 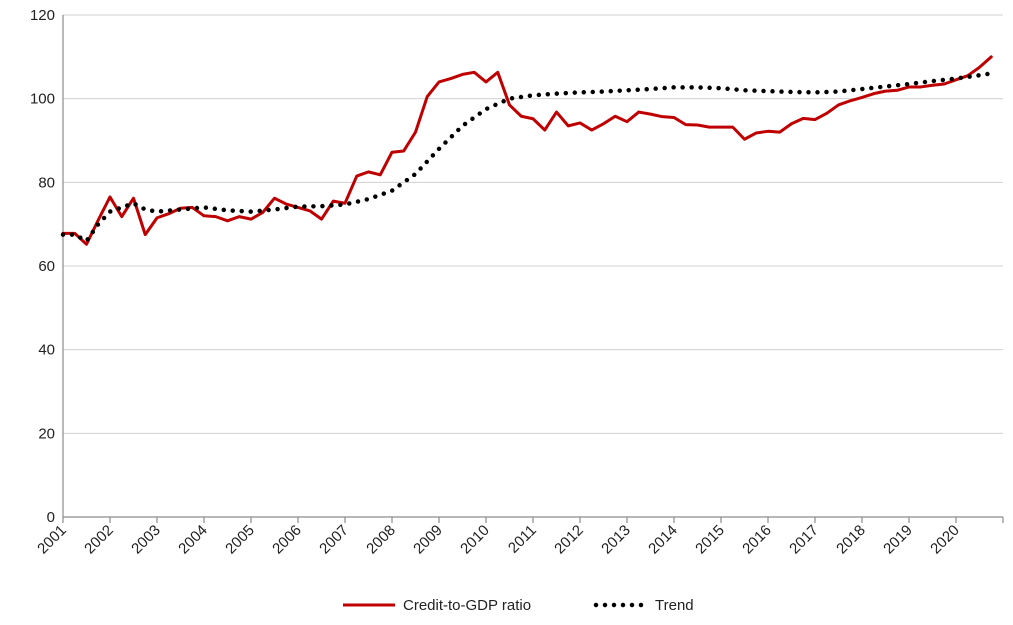 What do you see at coordinates (381, 540) in the screenshot?
I see `x-tick-label: 2008` at bounding box center [381, 540].